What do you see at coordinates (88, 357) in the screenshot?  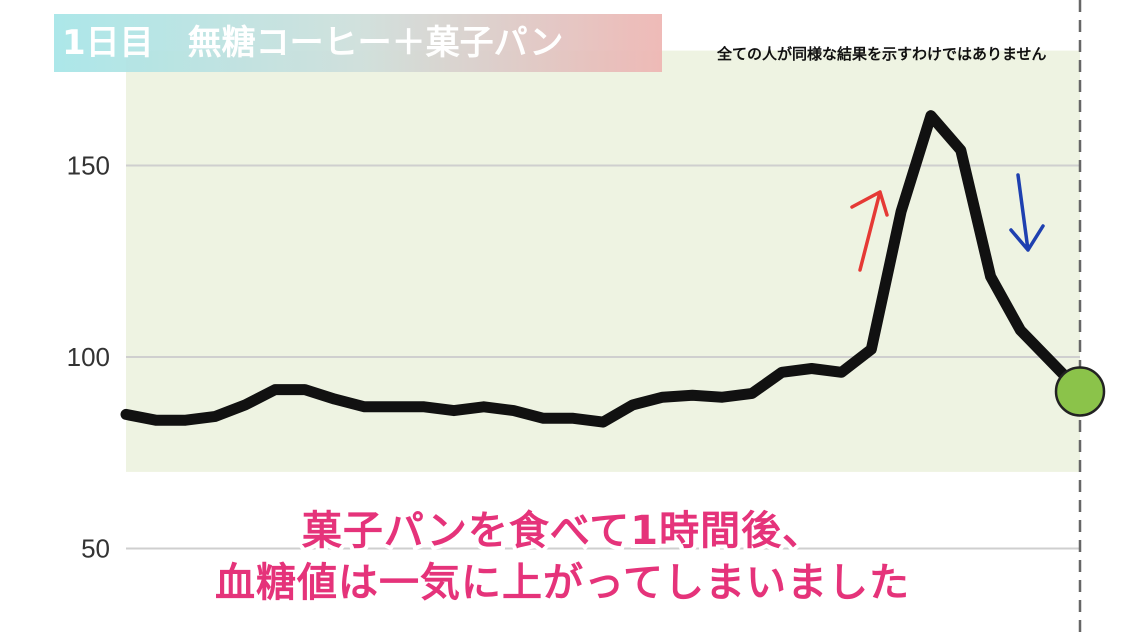 I see `y-tick-label: 100` at bounding box center [88, 357].